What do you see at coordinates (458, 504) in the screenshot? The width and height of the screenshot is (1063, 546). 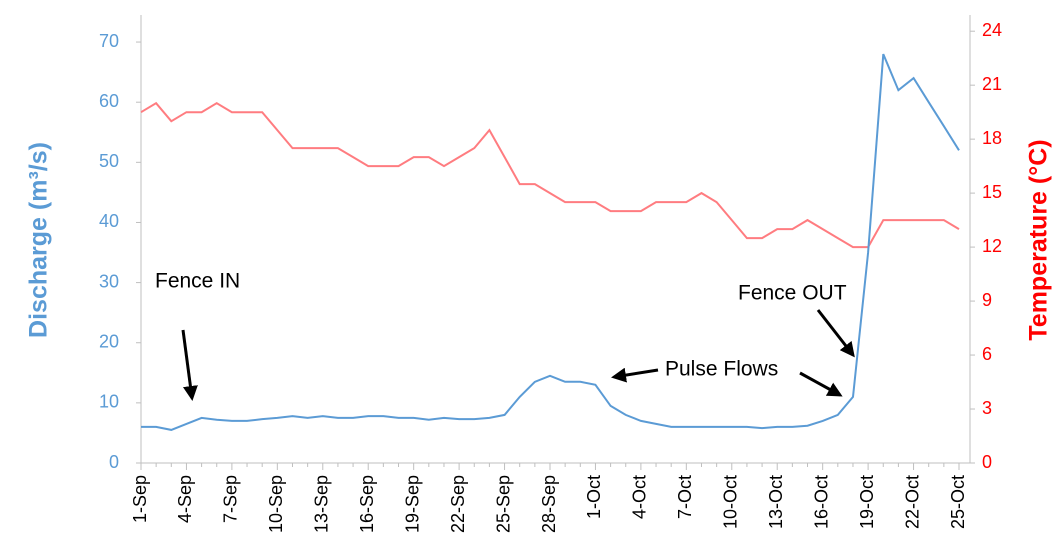 I see `x-tick-label: 22-Sep` at bounding box center [458, 504].